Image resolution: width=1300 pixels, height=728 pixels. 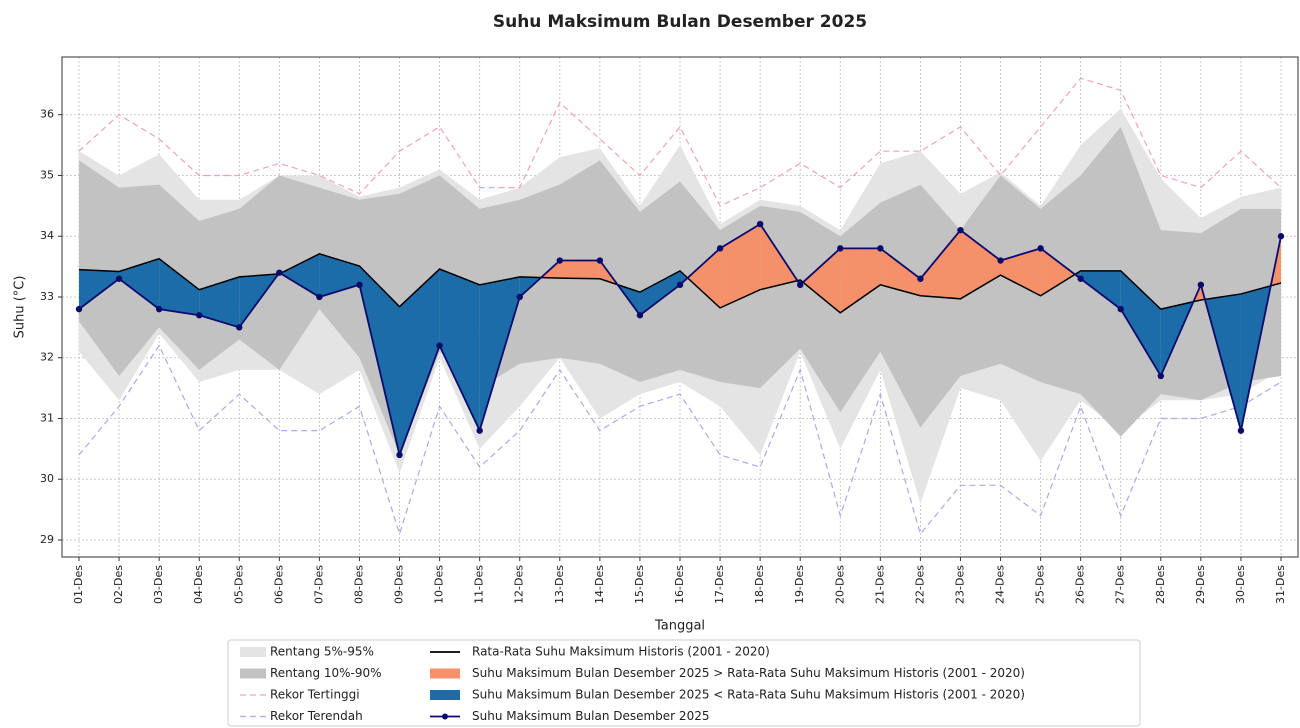 I want to click on legend-label: Rentang 5%-95%, so click(x=322, y=652).